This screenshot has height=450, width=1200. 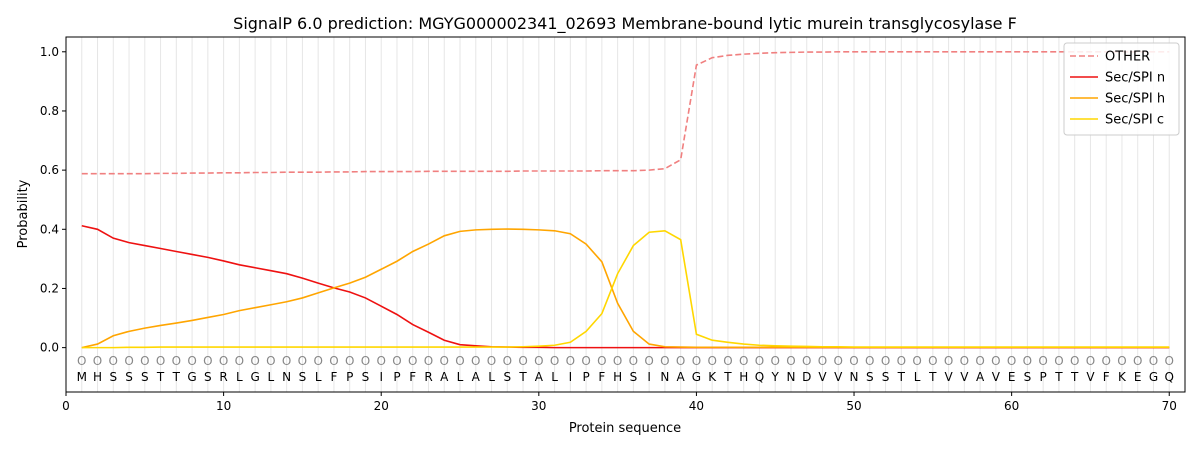 I want to click on legend-label: OTHER, so click(x=1127, y=57).